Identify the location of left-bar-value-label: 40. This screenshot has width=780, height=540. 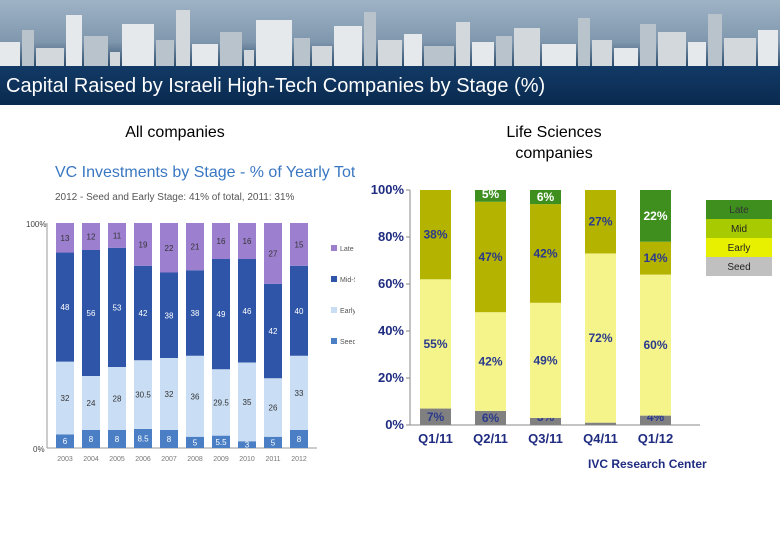
(299, 311).